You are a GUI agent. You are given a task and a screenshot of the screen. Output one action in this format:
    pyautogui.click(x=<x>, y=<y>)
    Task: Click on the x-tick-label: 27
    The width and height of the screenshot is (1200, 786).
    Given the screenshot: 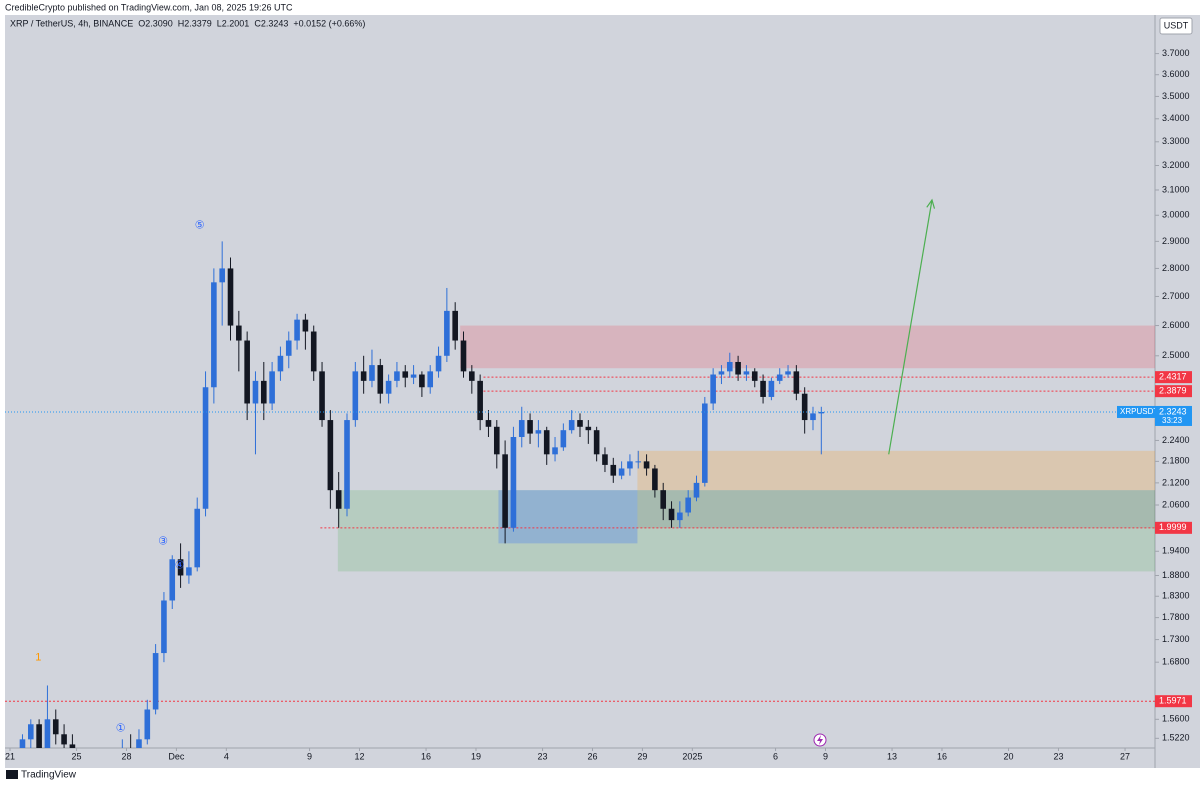 What is the action you would take?
    pyautogui.click(x=1125, y=756)
    